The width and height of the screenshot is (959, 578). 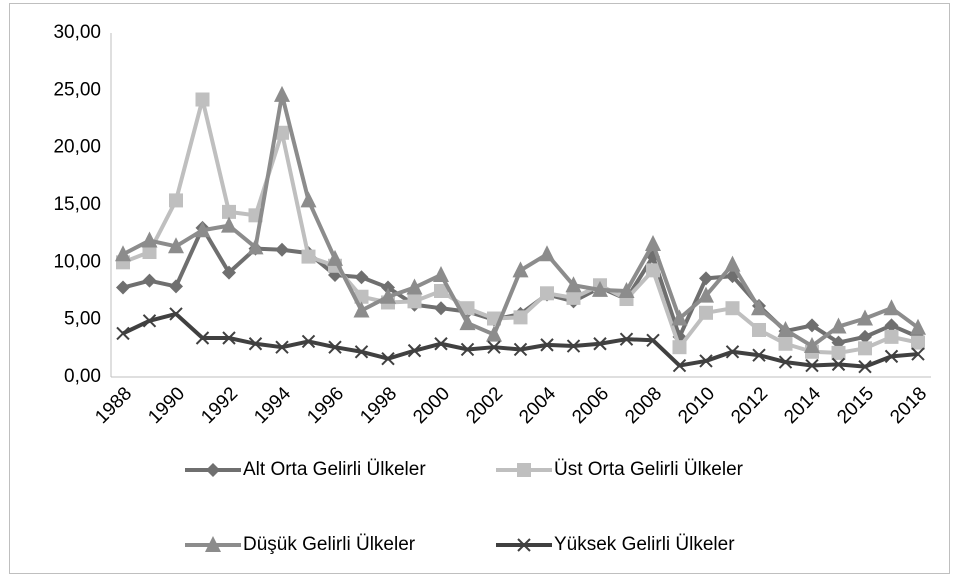 What do you see at coordinates (334, 469) in the screenshot?
I see `legend-label: Alt Orta Gelirli Ülkeler` at bounding box center [334, 469].